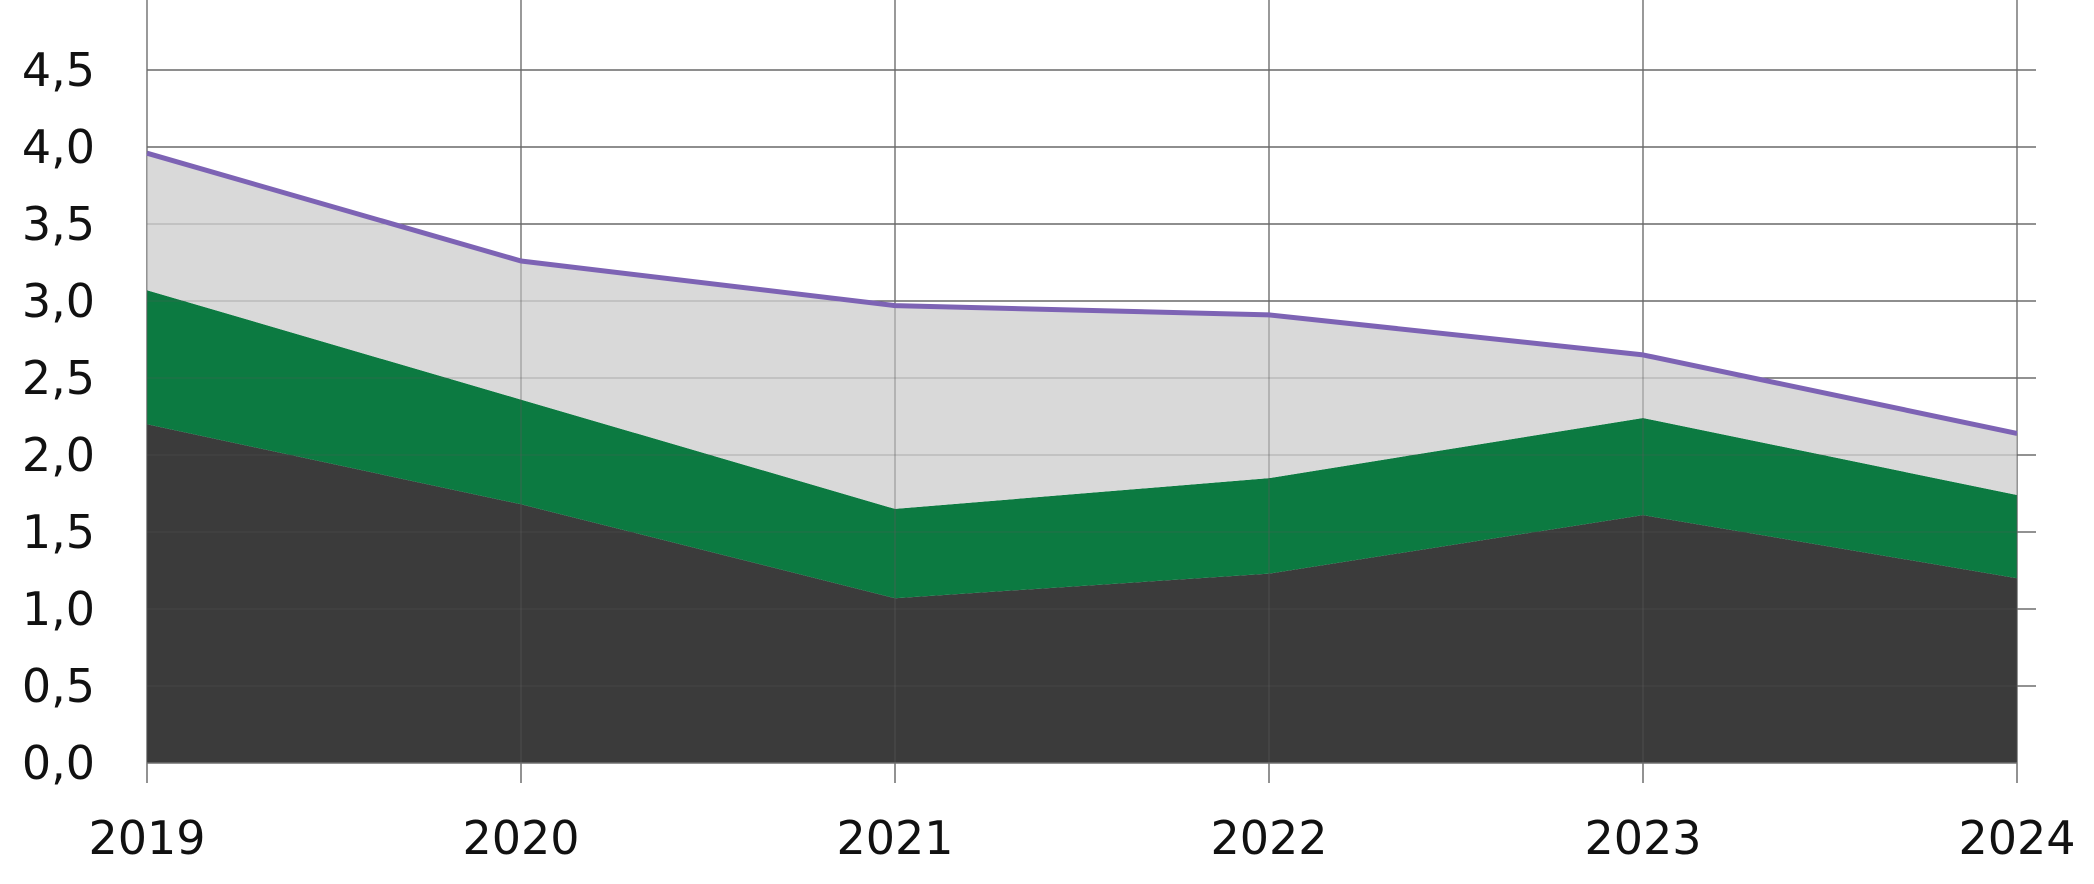 This screenshot has height=884, width=2094. Describe the element at coordinates (58, 378) in the screenshot. I see `y-tick-label: 2,5` at that location.